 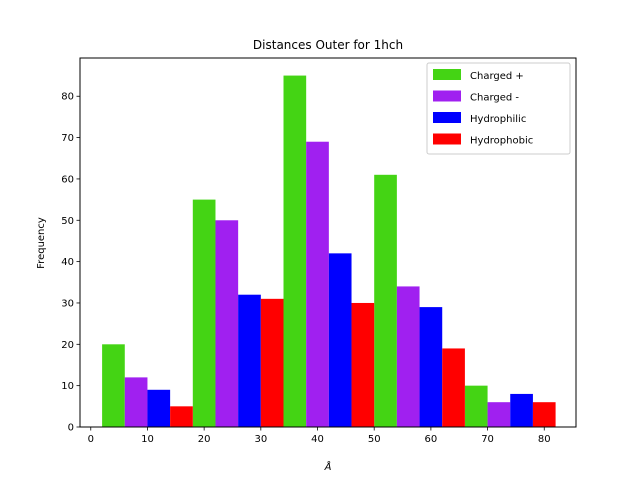 I want to click on y-tick-label: 10, so click(x=67, y=386).